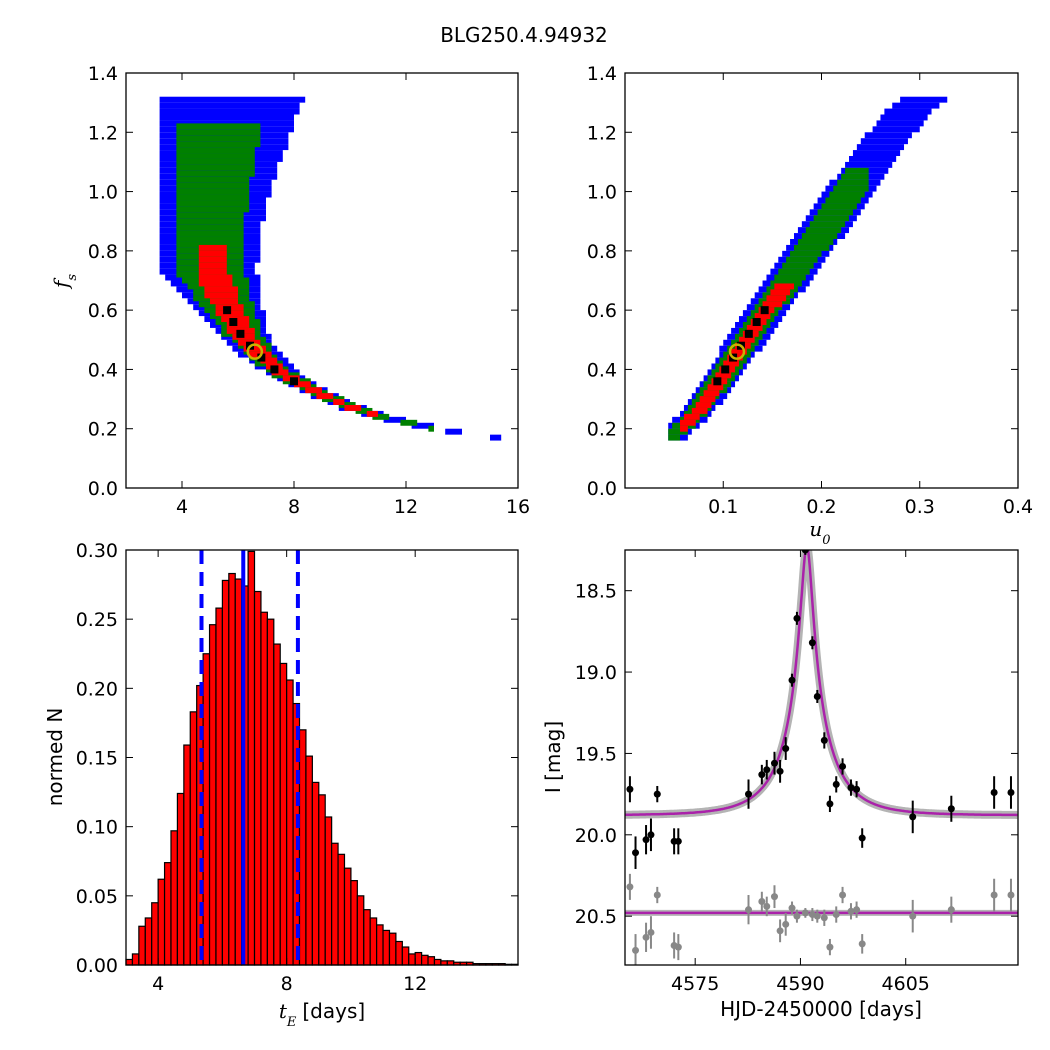  Describe the element at coordinates (596, 754) in the screenshot. I see `y-tick-label: 19.5` at that location.